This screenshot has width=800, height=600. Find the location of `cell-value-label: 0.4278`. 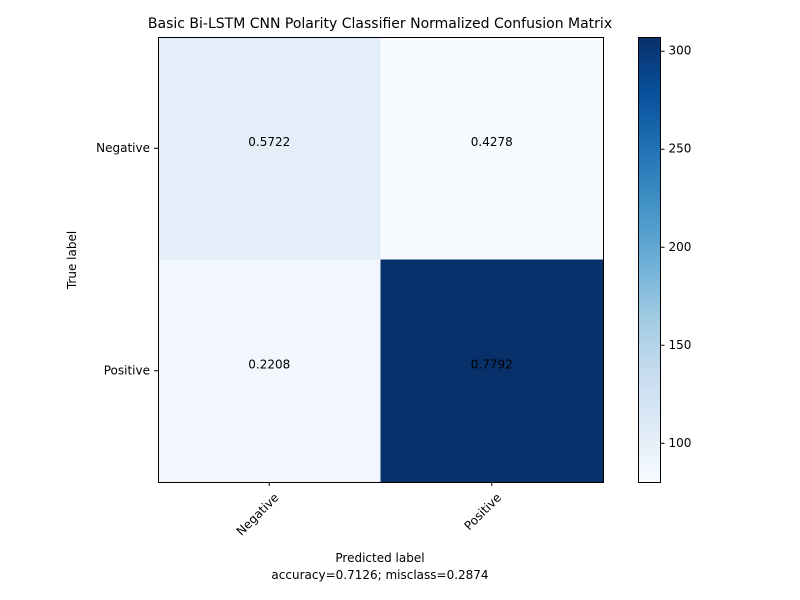

cell-value-label: 0.4278 is located at coordinates (492, 142).